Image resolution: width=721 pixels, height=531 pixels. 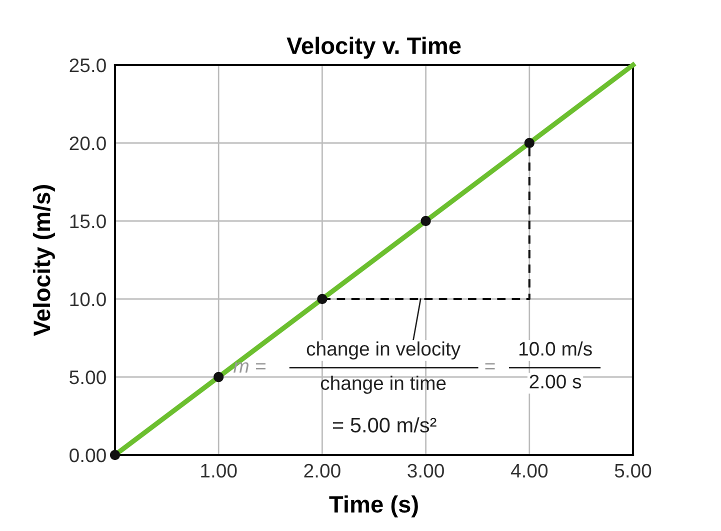 What do you see at coordinates (373, 506) in the screenshot?
I see `x-axis-title: Time (s)` at bounding box center [373, 506].